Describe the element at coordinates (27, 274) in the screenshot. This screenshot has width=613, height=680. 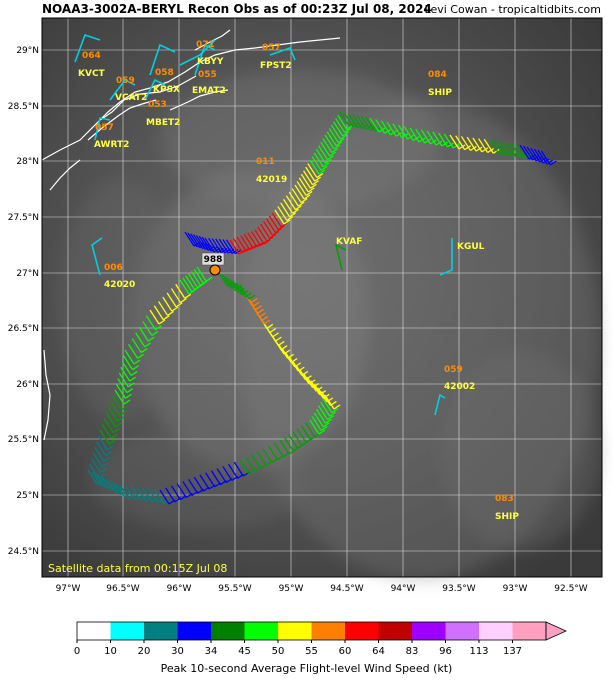
I see `lat-label: 27°N` at that location.